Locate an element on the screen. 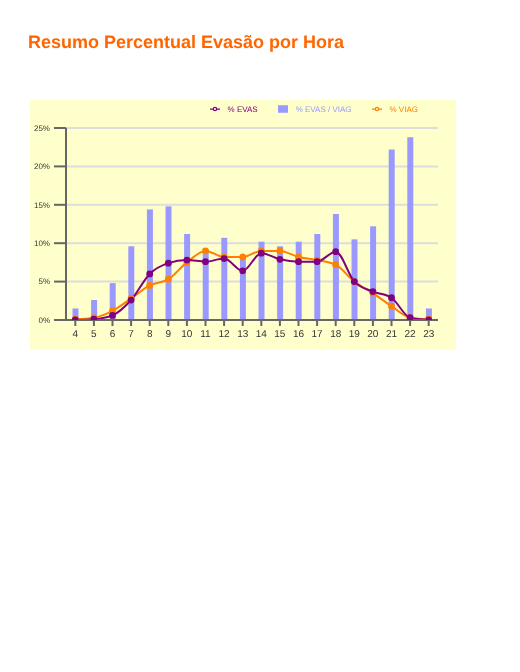 This screenshot has width=520, height=672. chart-title: Resumo Percentual Evasão por Hora is located at coordinates (186, 42).